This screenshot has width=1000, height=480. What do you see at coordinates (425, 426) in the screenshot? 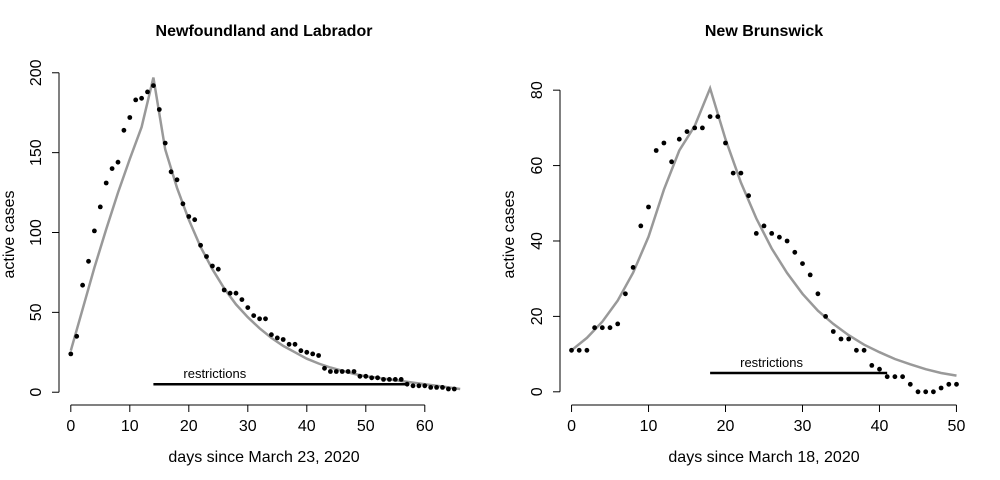
I see `x-tick-label: 60` at bounding box center [425, 426].